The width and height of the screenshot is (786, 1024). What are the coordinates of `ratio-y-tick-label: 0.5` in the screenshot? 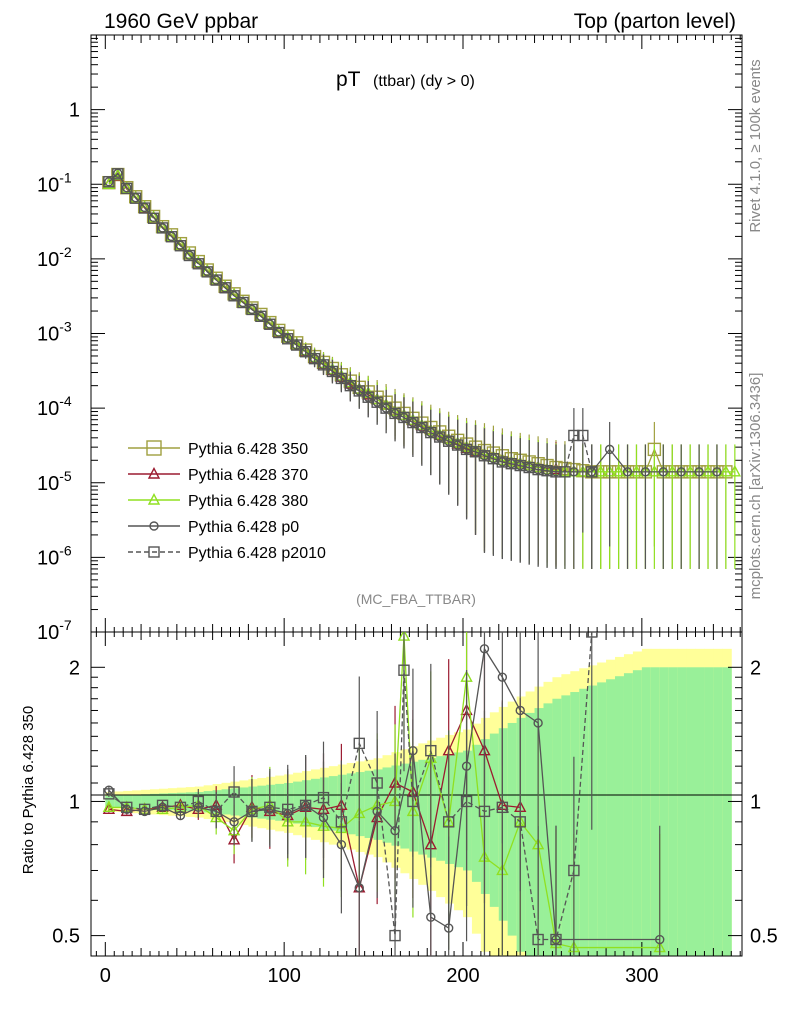 It's located at (66, 937).